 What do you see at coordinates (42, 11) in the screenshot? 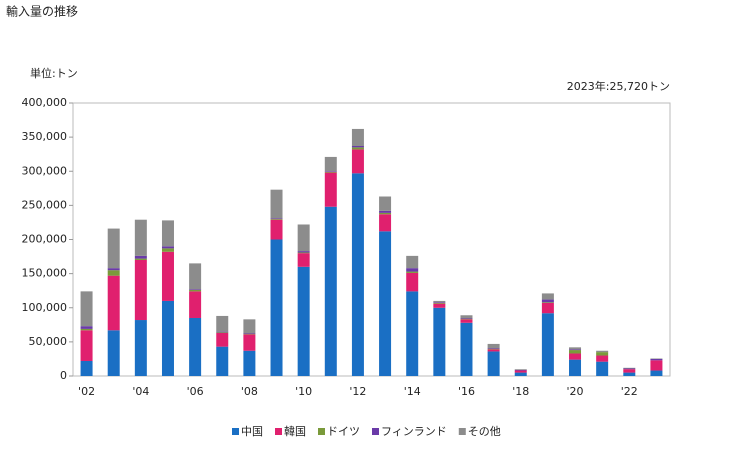
I see `chart-title: 輸入量の推移` at bounding box center [42, 11].